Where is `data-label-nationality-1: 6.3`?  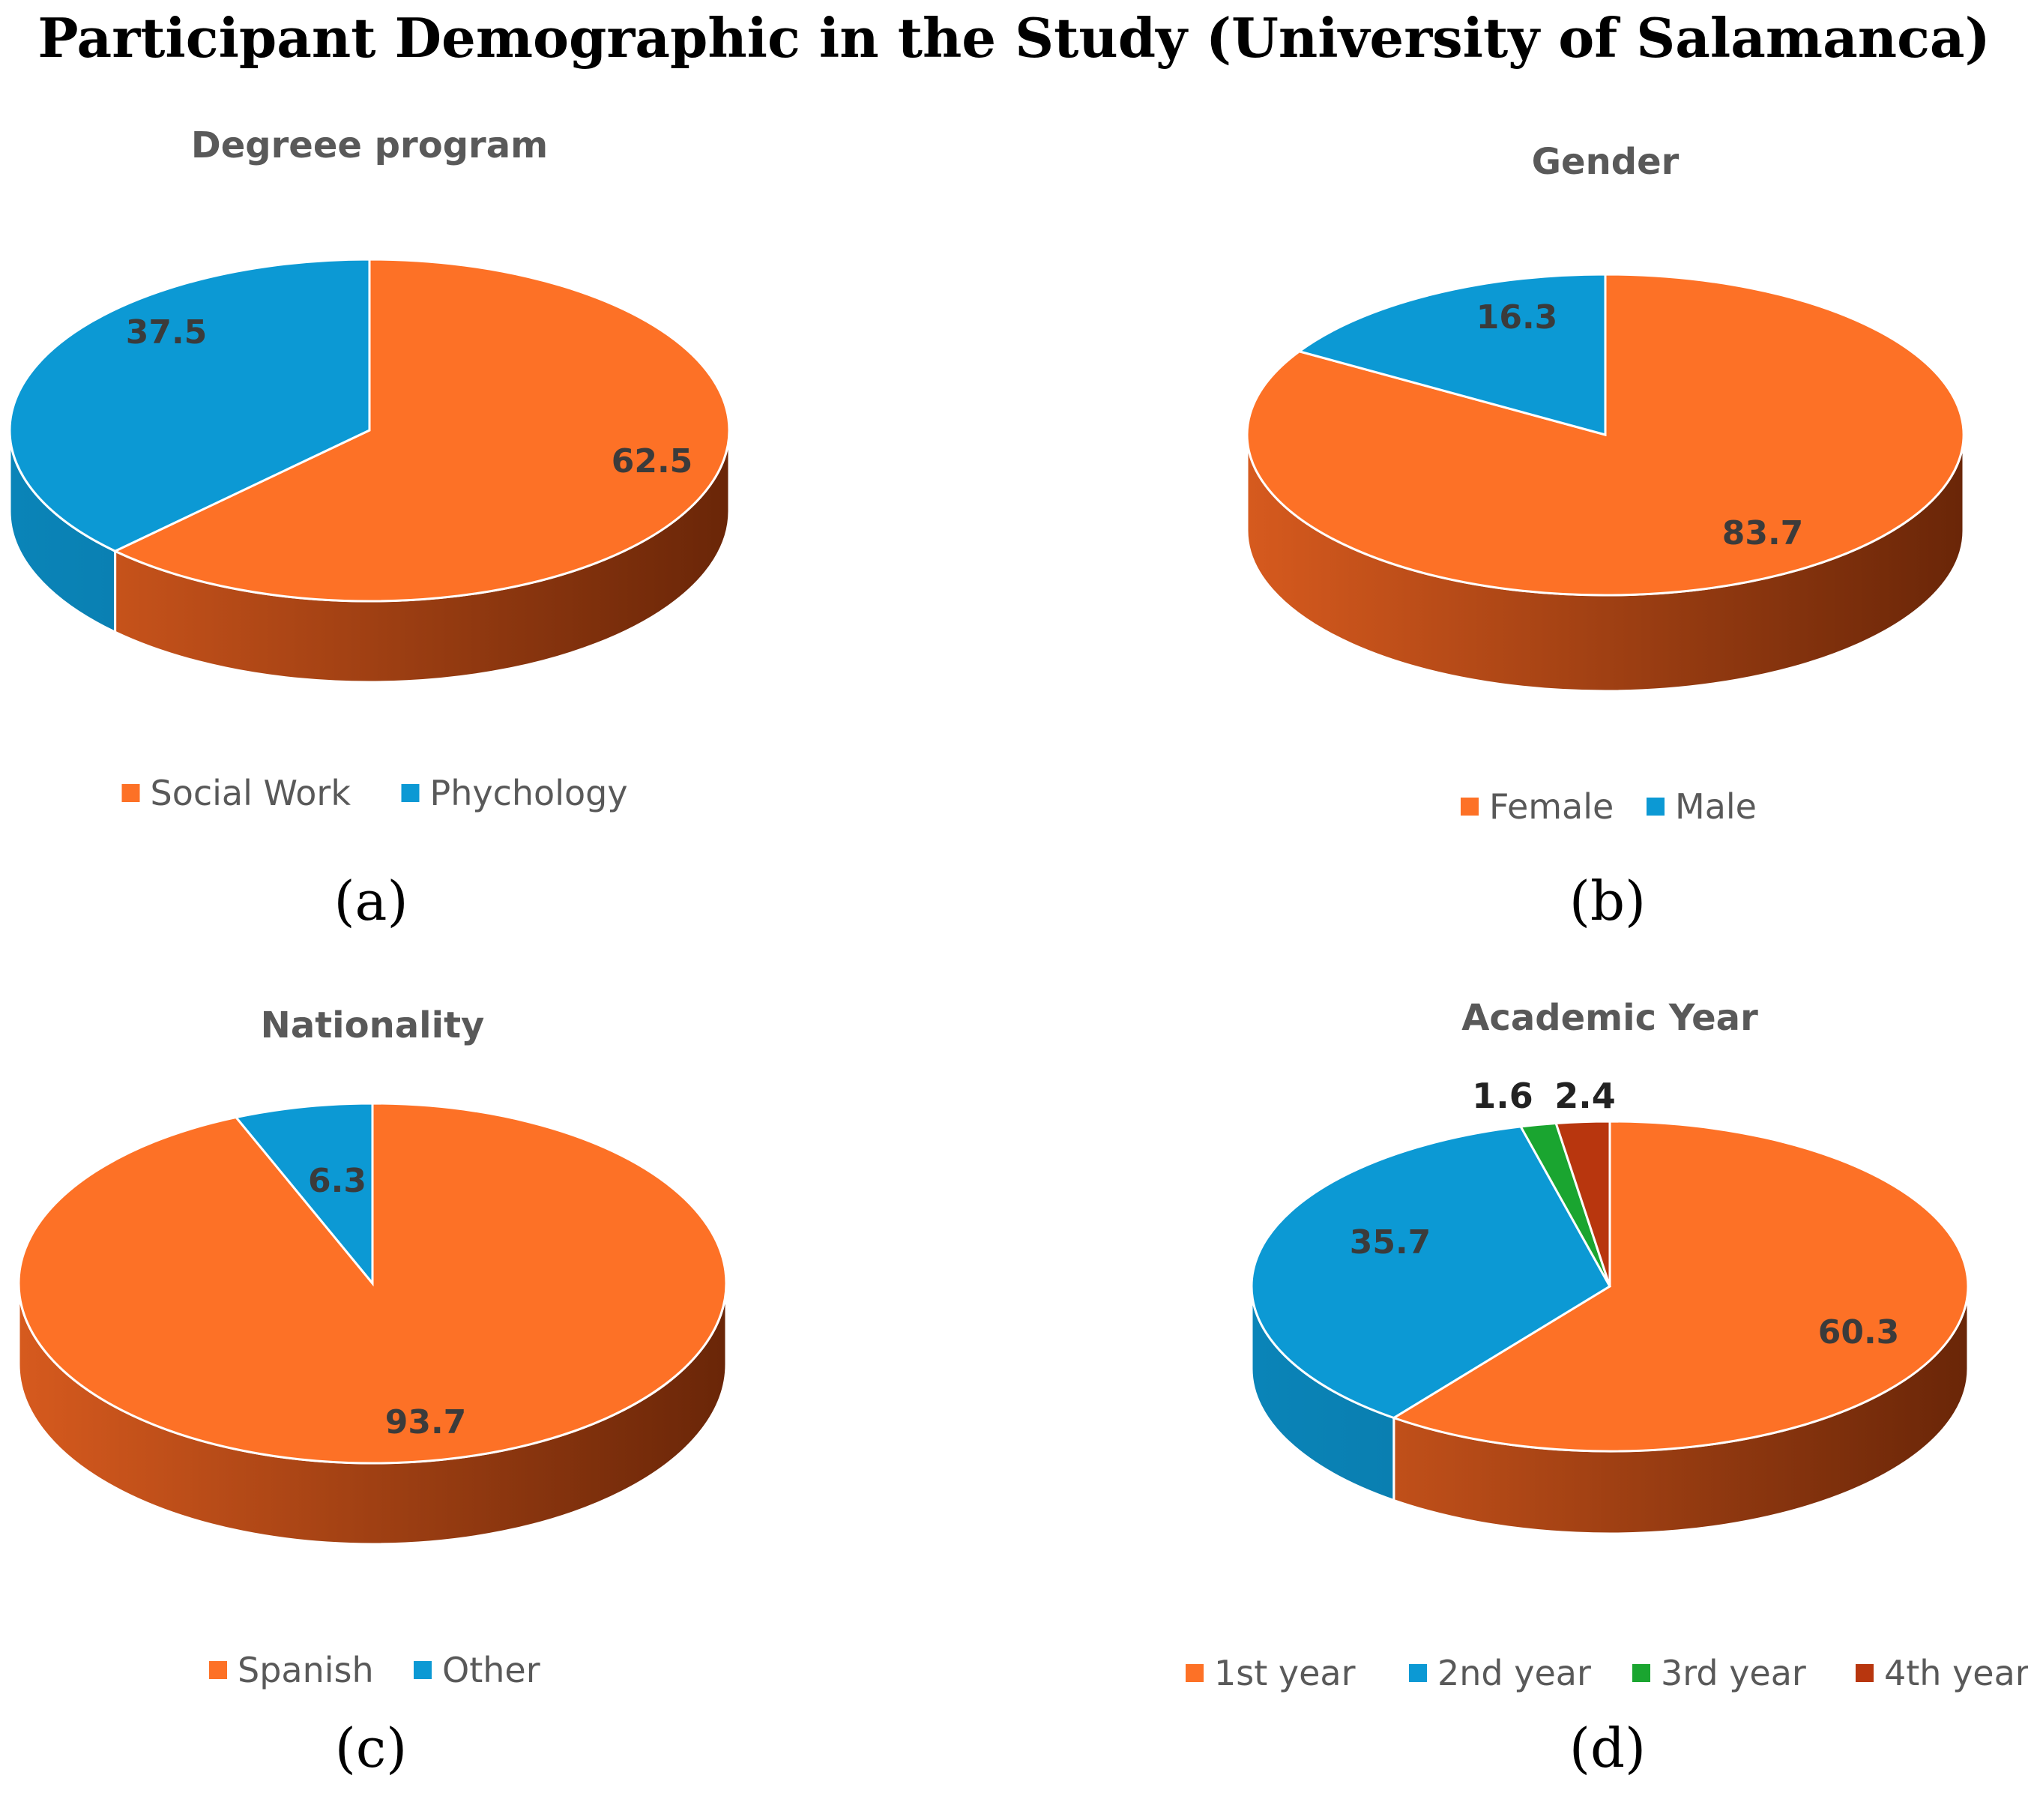
data-label-nationality-1: 6.3 is located at coordinates (337, 1181).